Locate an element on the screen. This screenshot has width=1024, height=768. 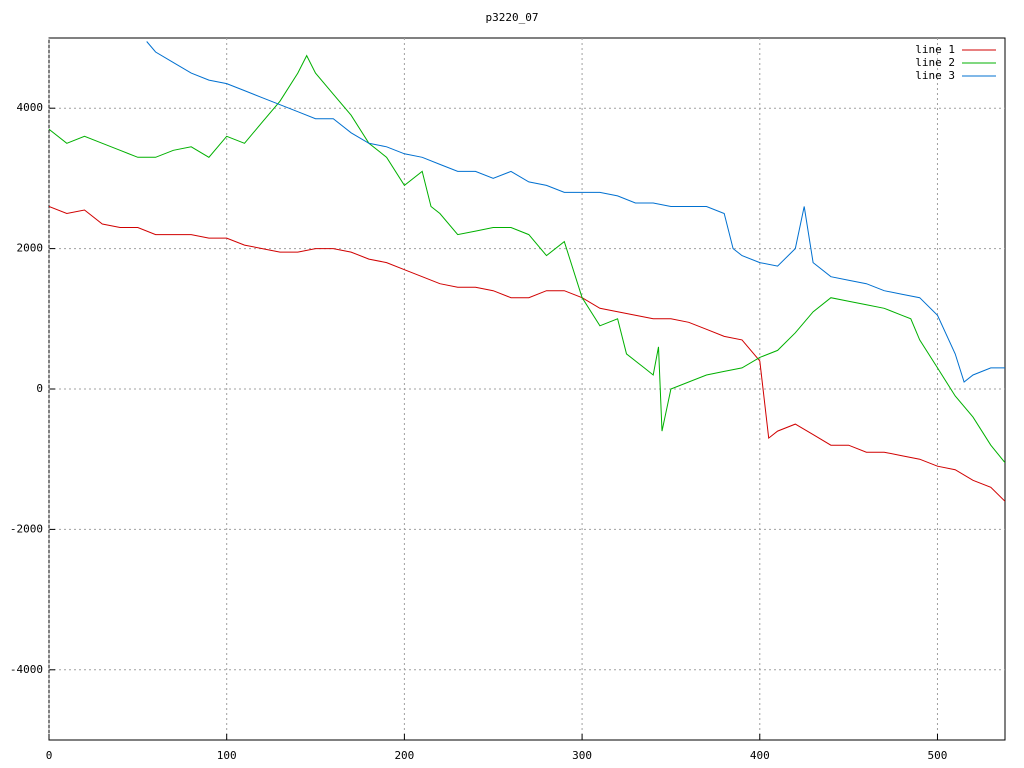
legend-label: line 2 is located at coordinates (935, 62).